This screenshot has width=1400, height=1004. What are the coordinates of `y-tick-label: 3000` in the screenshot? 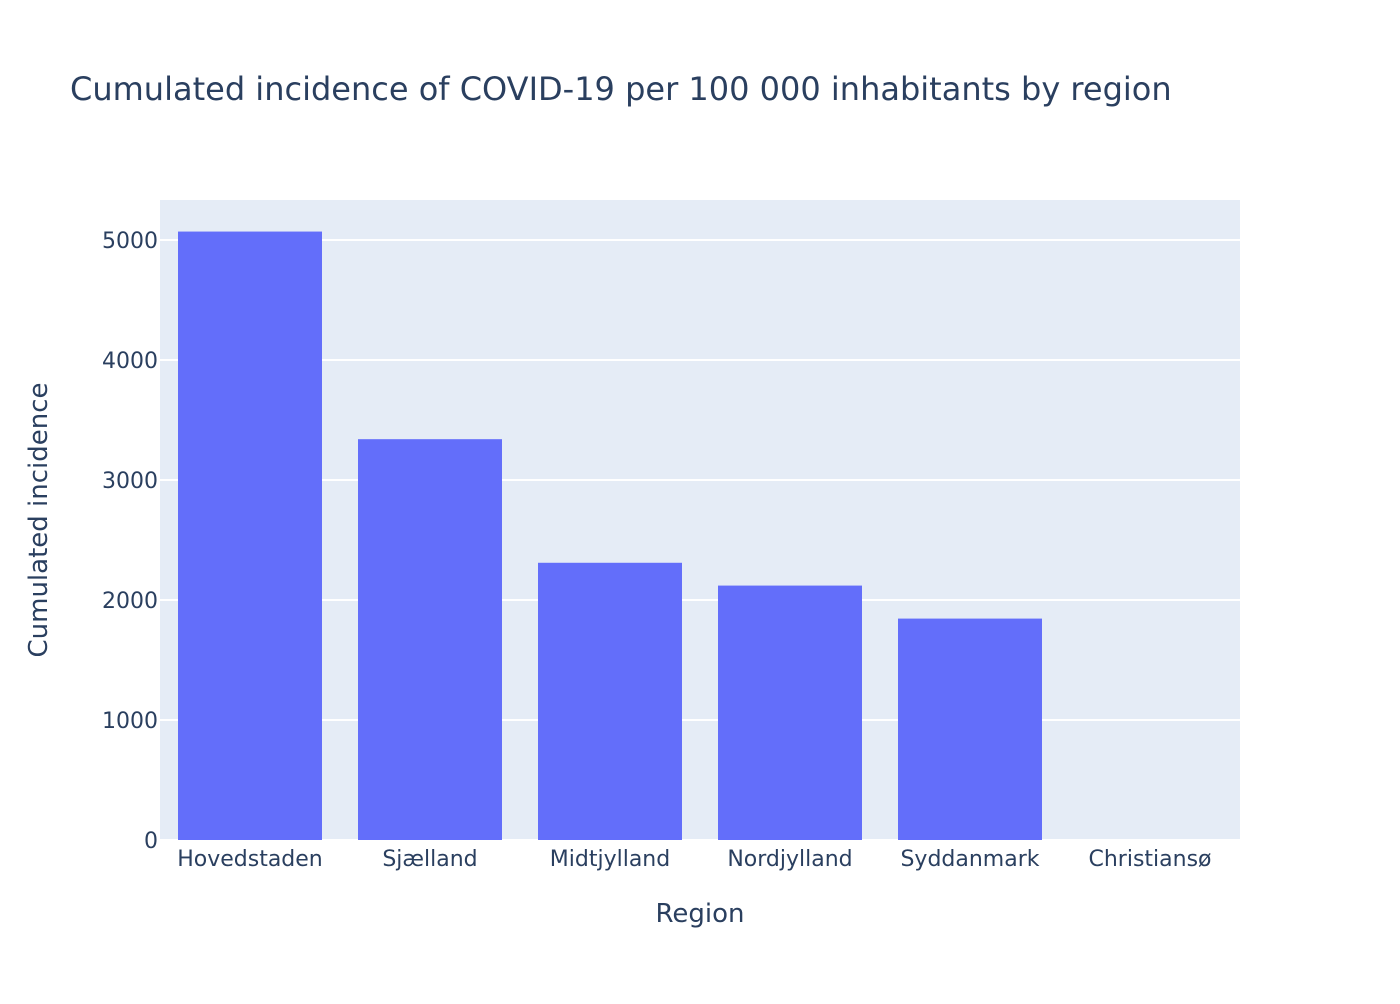 It's located at (130, 481).